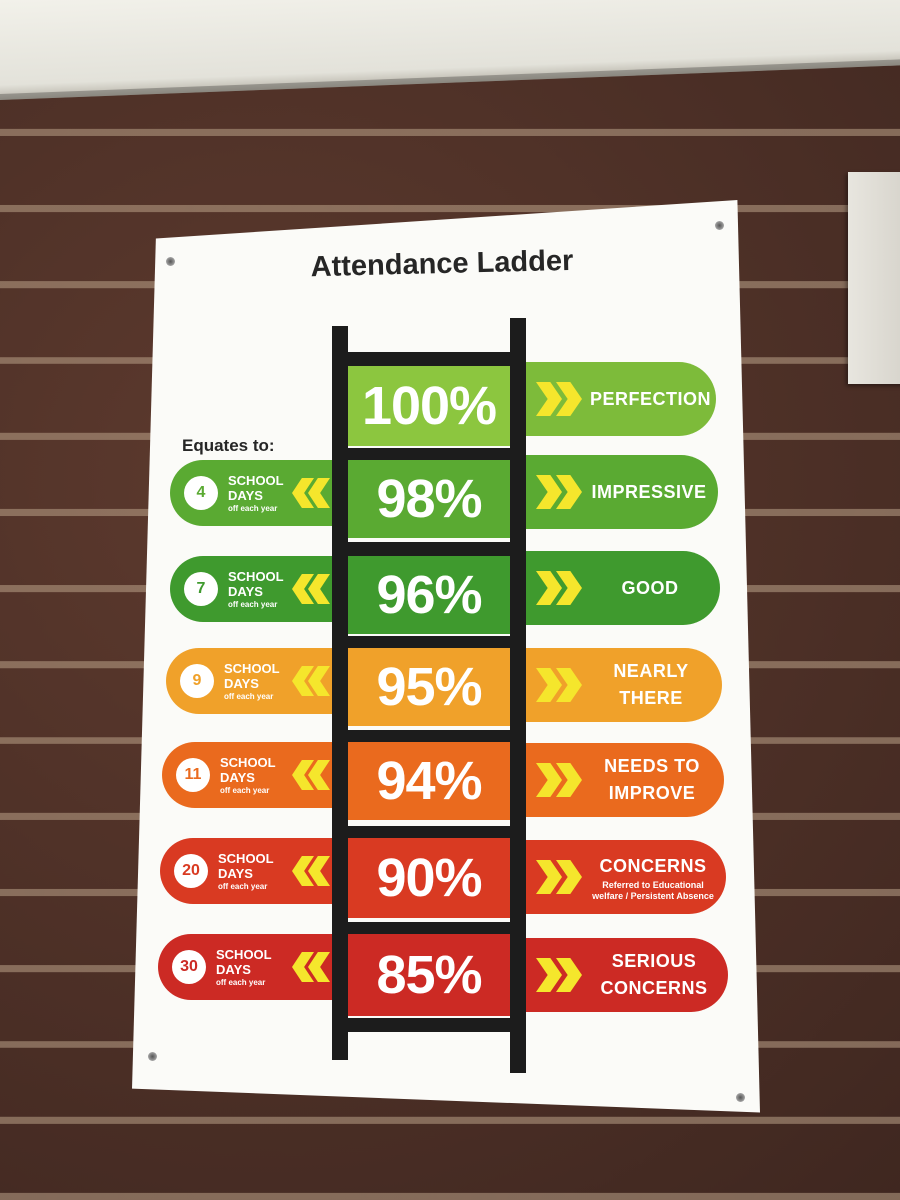 The width and height of the screenshot is (900, 1200). I want to click on status-label-pill: GOOD, so click(623, 588).